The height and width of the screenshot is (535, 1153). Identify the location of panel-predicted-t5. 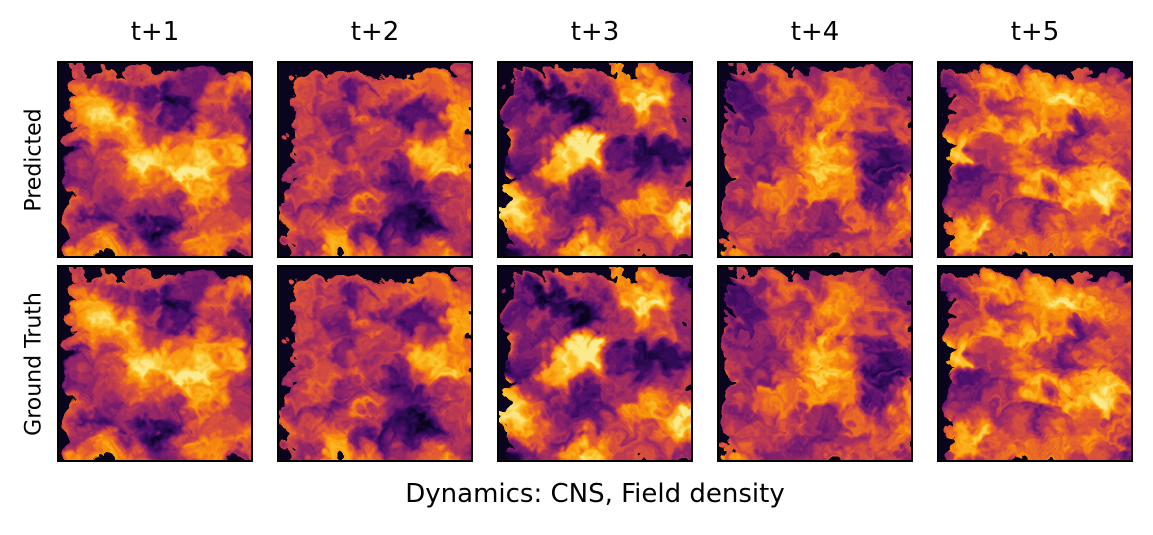
(1035, 159).